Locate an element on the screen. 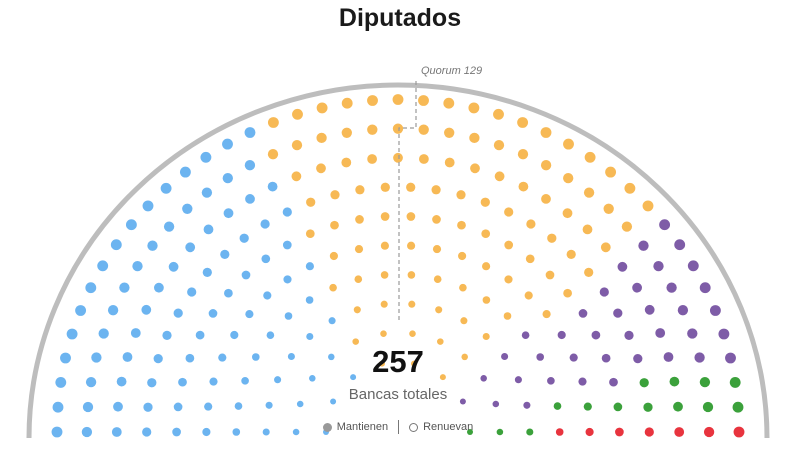 This screenshot has height=450, width=800. legend-item-mantienen: Mantienen is located at coordinates (355, 427).